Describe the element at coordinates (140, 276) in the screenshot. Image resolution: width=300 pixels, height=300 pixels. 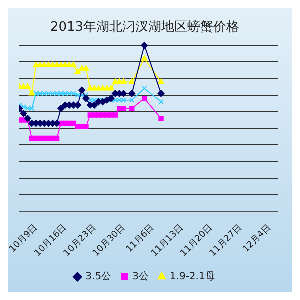
I see `legend-label: 3公` at that location.